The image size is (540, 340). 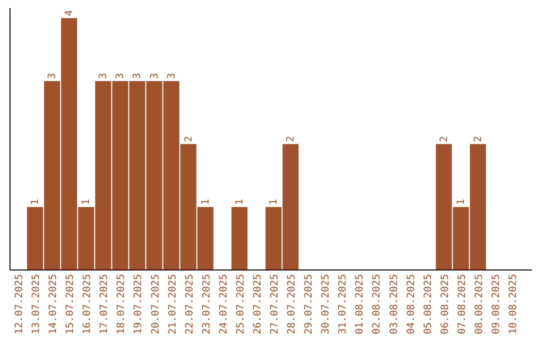 What do you see at coordinates (445, 304) in the screenshot?
I see `x-tick-label: 06.08.2025` at bounding box center [445, 304].